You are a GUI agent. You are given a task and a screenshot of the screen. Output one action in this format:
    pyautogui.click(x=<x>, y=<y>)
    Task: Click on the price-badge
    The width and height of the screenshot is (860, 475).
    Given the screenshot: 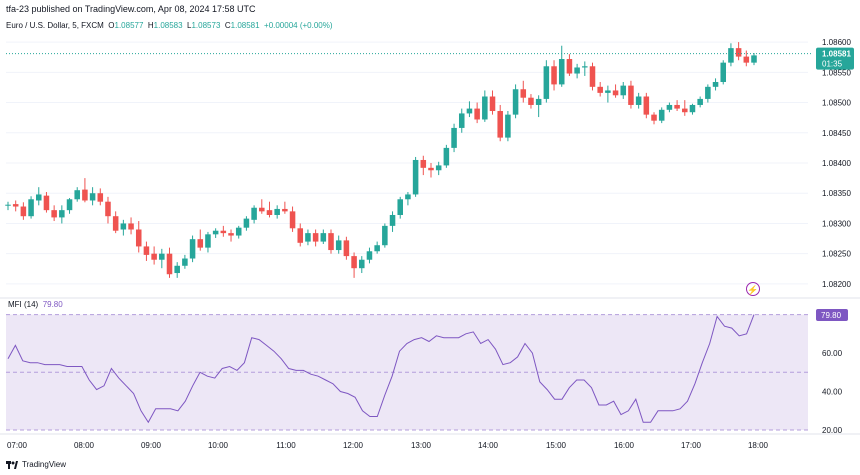 What is the action you would take?
    pyautogui.click(x=835, y=58)
    